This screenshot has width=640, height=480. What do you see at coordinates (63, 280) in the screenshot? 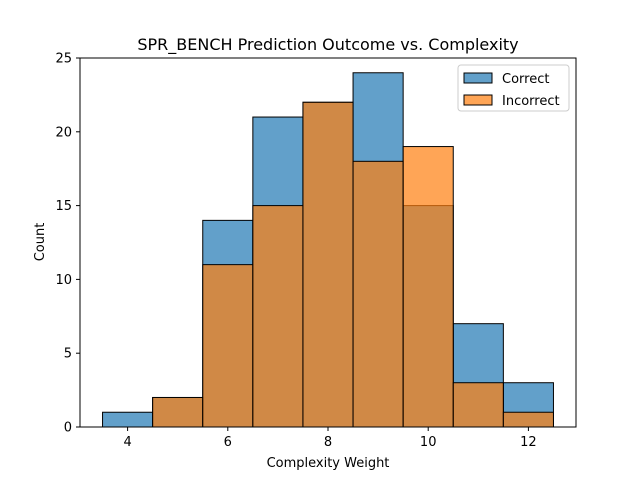
I see `y-tick-label: 10` at bounding box center [63, 280].